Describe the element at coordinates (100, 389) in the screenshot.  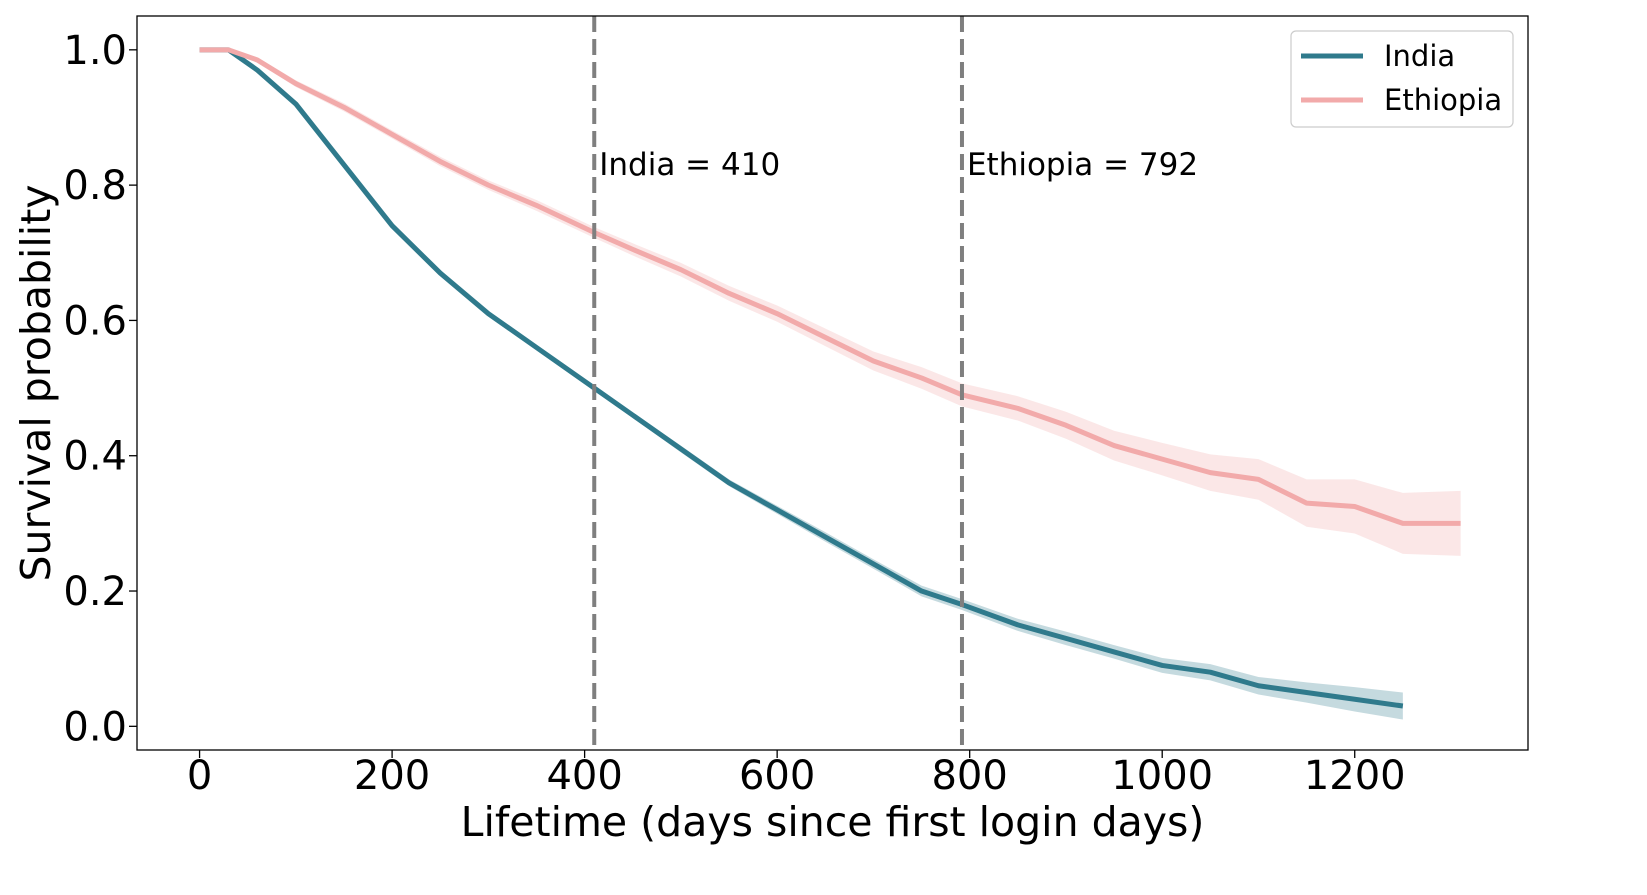
I see `y-axis-ticks: 0.0 0.2 0.4 0.6 0.8 1.0` at that location.